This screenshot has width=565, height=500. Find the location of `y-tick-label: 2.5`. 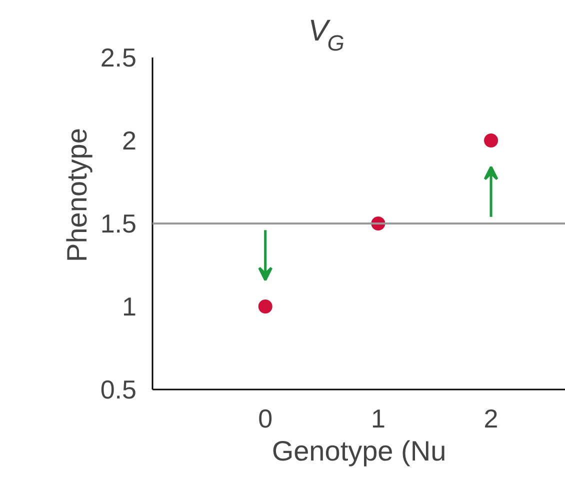

y-tick-label: 2.5 is located at coordinates (118, 57).